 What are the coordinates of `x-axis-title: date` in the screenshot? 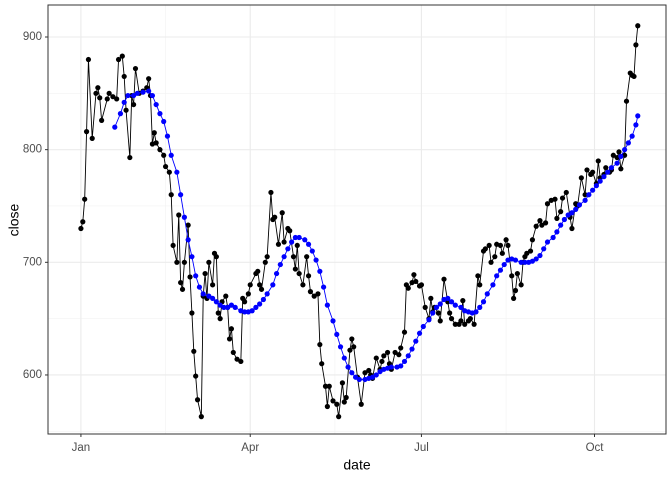 It's located at (356, 465).